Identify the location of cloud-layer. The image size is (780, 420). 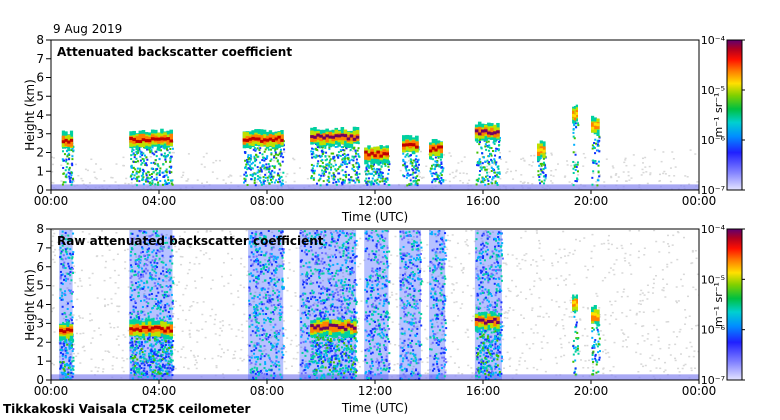
(487, 153).